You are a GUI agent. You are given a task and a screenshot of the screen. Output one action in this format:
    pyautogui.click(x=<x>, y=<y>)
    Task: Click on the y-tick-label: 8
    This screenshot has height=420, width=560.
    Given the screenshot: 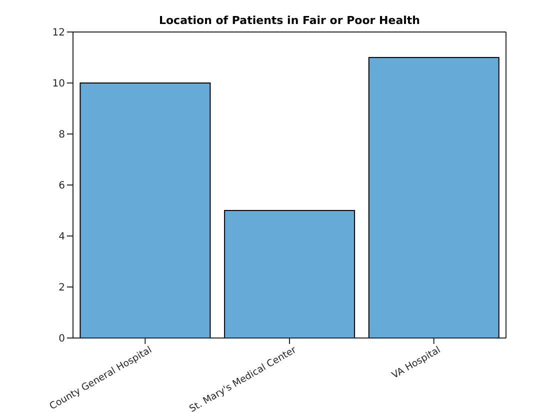 What is the action you would take?
    pyautogui.click(x=61, y=135)
    